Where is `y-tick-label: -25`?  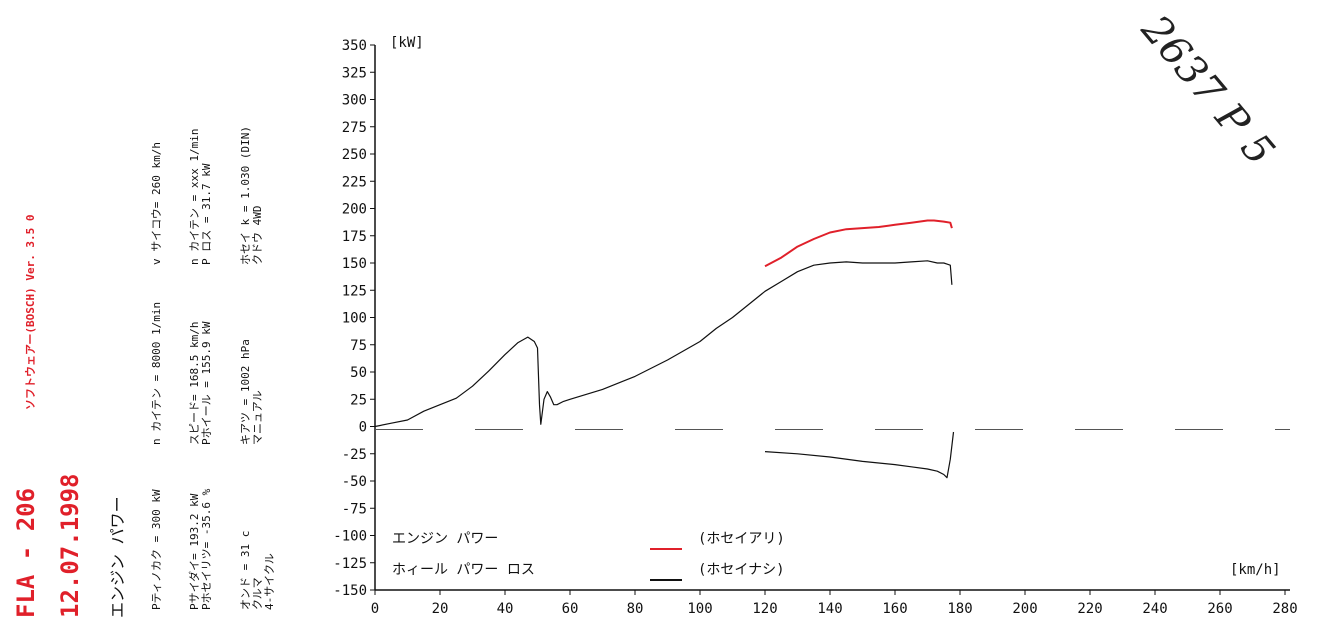 y-tick-label: -25 is located at coordinates (354, 455).